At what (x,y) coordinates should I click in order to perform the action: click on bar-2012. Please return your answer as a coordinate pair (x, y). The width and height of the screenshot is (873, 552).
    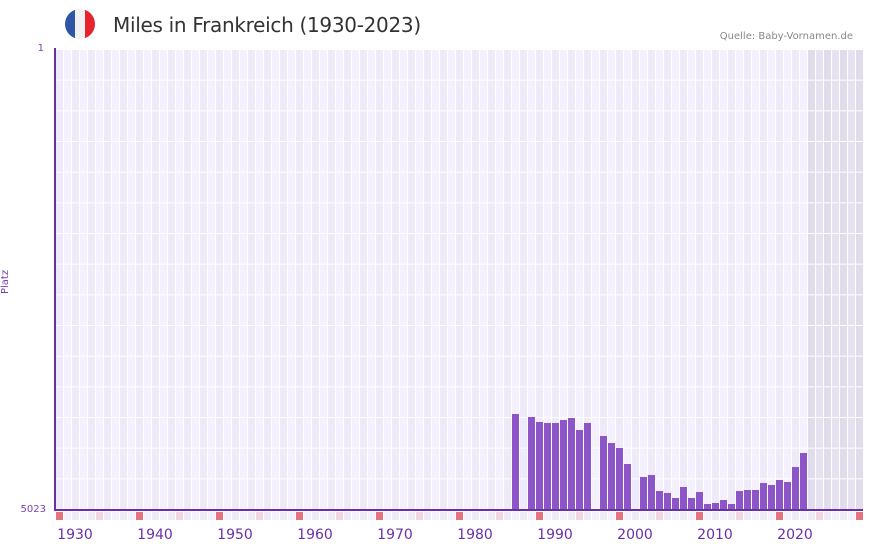
    Looking at the image, I should click on (731, 507).